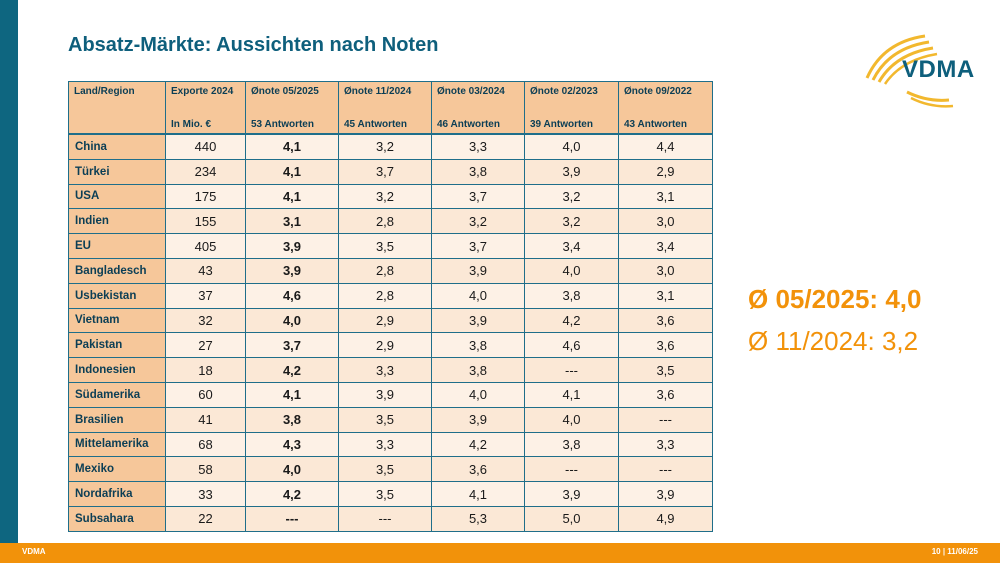  I want to click on cell-exports: 43, so click(205, 270).